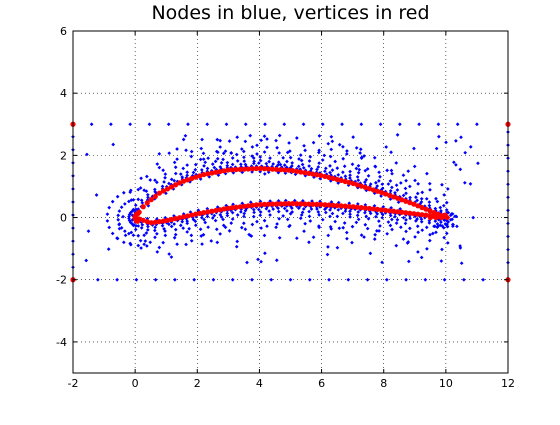  I want to click on x-tick-label: 2, so click(197, 383).